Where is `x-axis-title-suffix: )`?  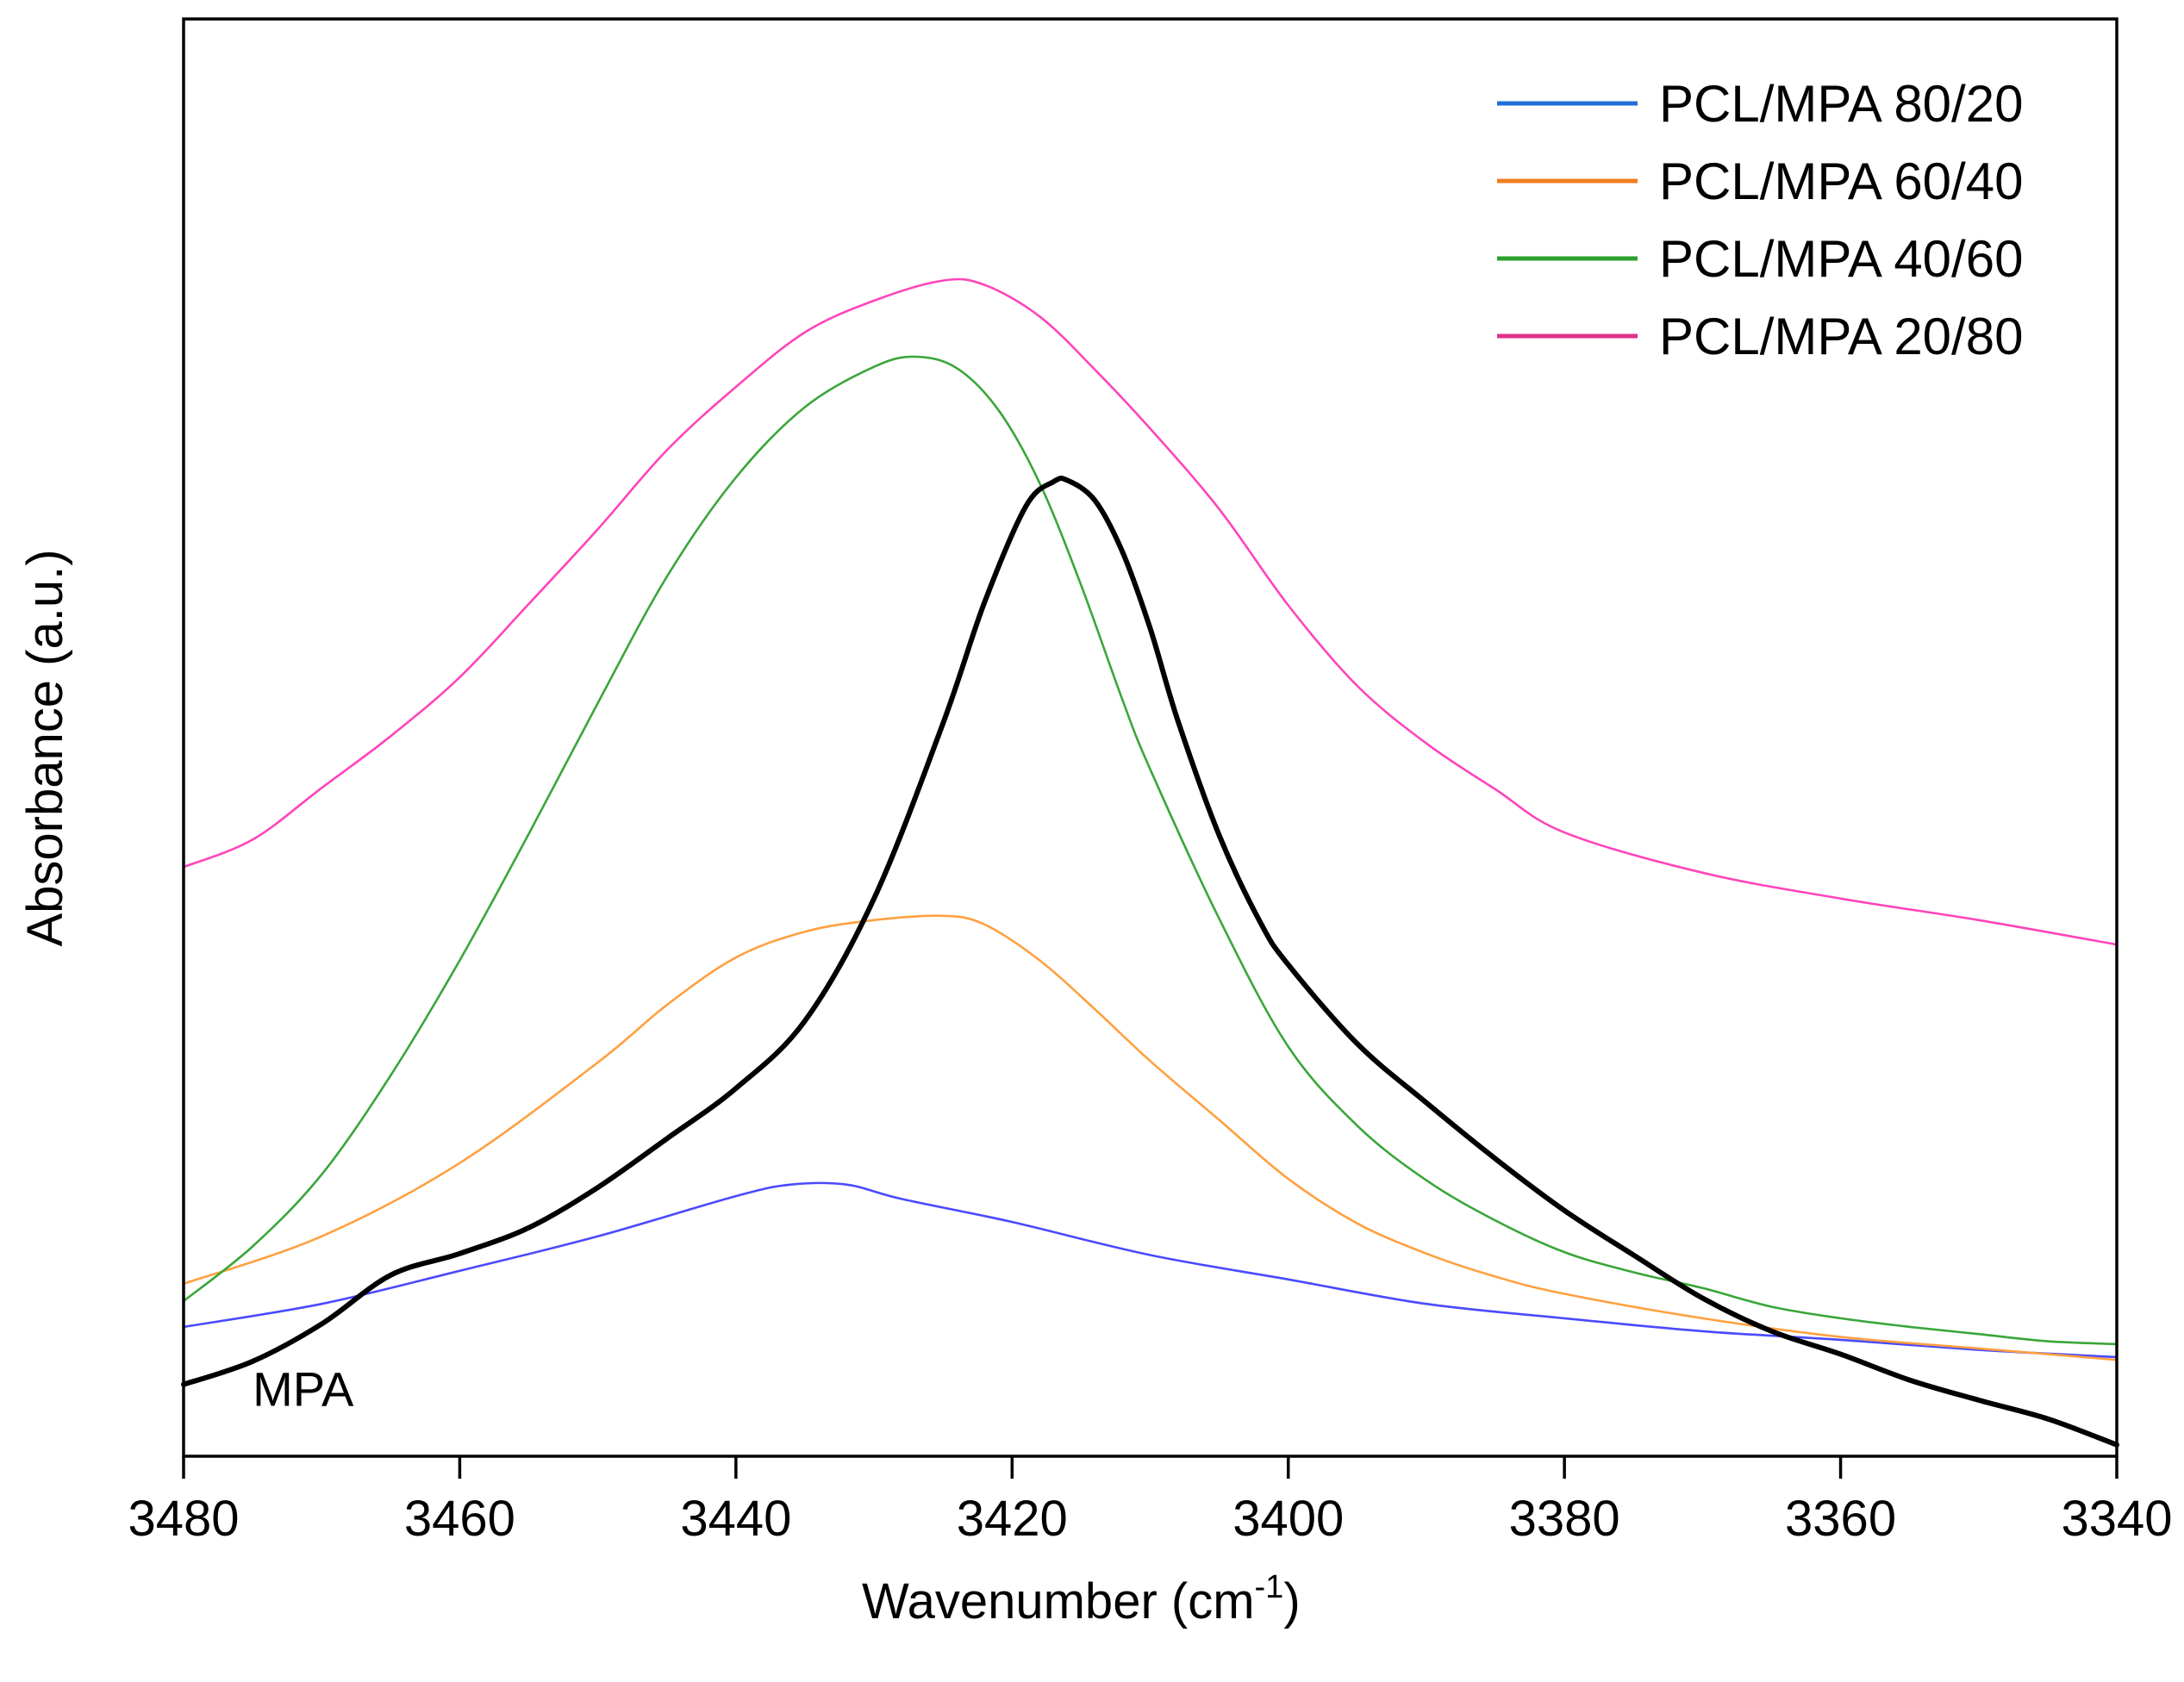
x-axis-title-suffix: ) is located at coordinates (1292, 1601).